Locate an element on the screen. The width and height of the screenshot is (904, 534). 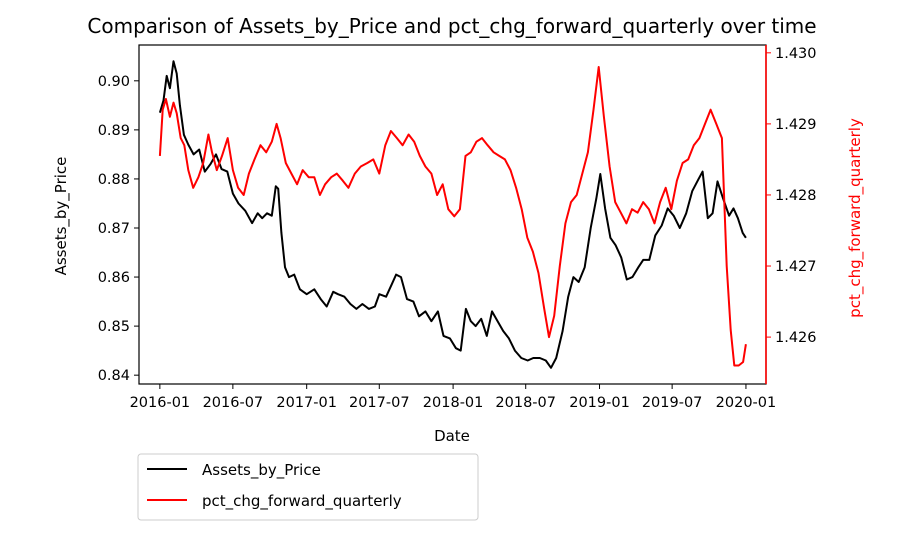
left-tick-label: 0.87 is located at coordinates (114, 229).